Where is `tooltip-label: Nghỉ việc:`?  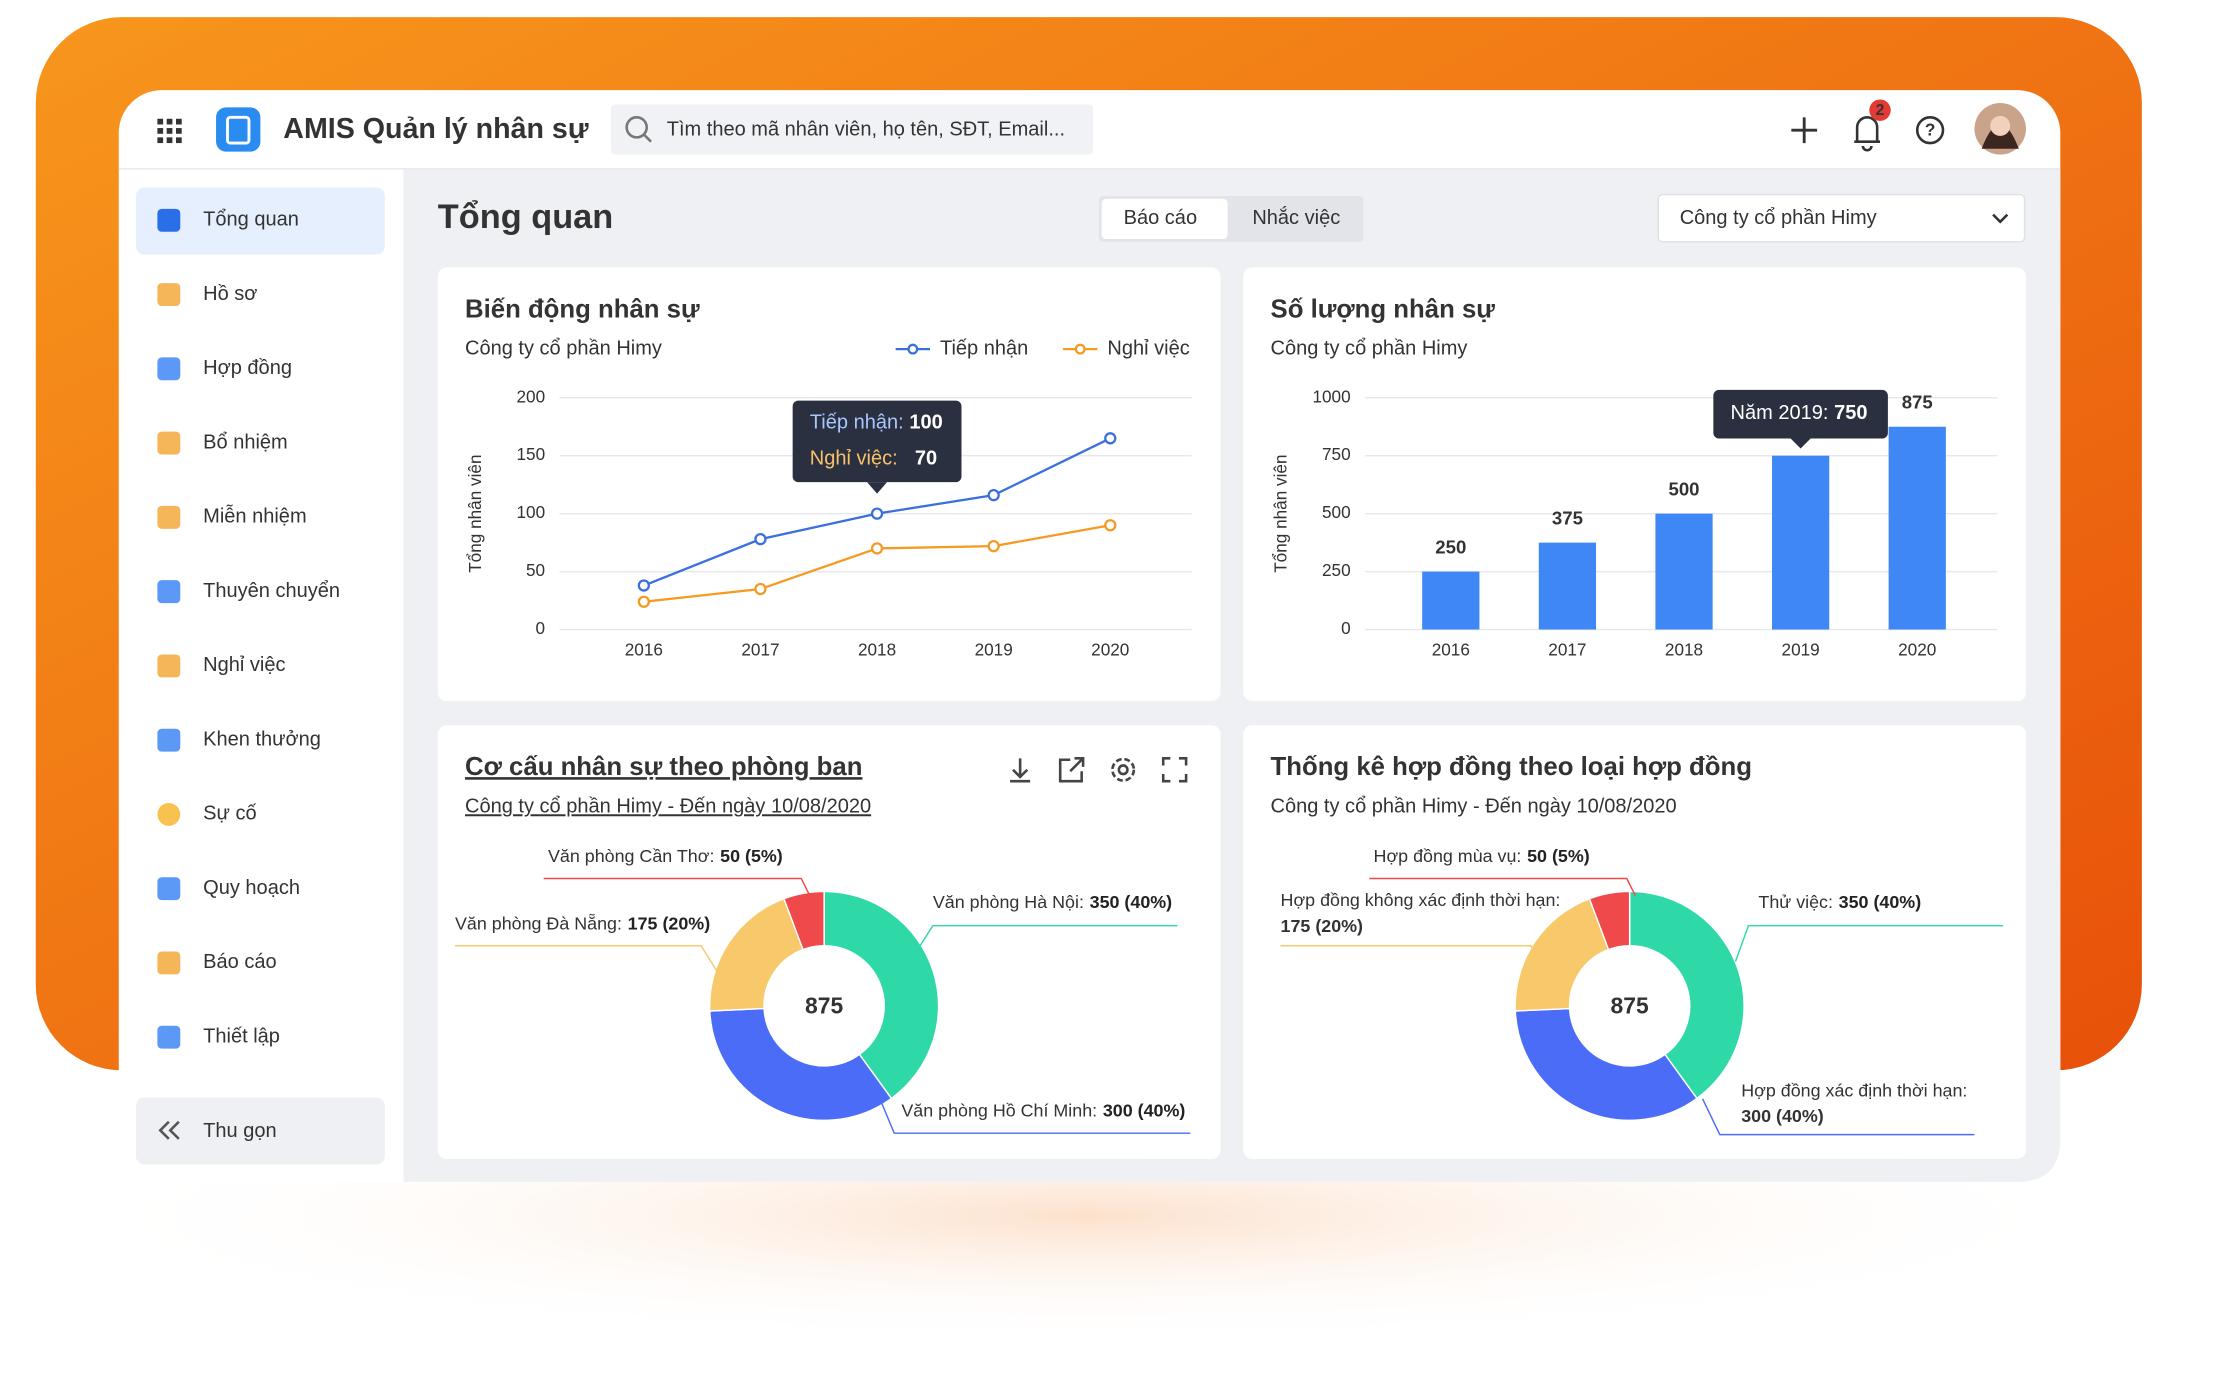
tooltip-label: Nghỉ việc: is located at coordinates (854, 459).